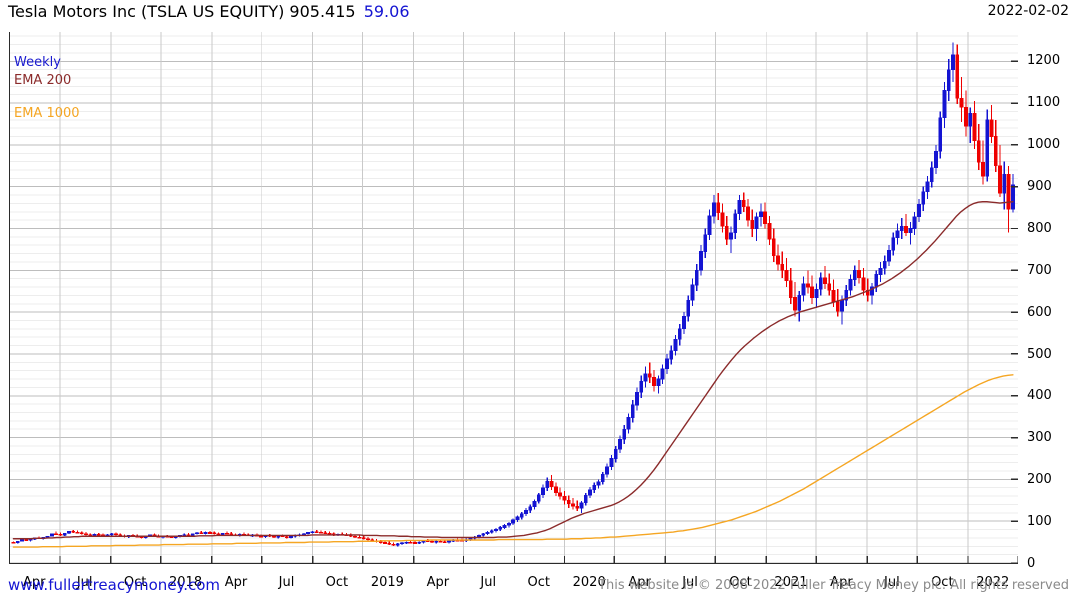 The width and height of the screenshot is (1075, 600). Describe the element at coordinates (1039, 354) in the screenshot. I see `y-axis-tick-label: 500` at that location.